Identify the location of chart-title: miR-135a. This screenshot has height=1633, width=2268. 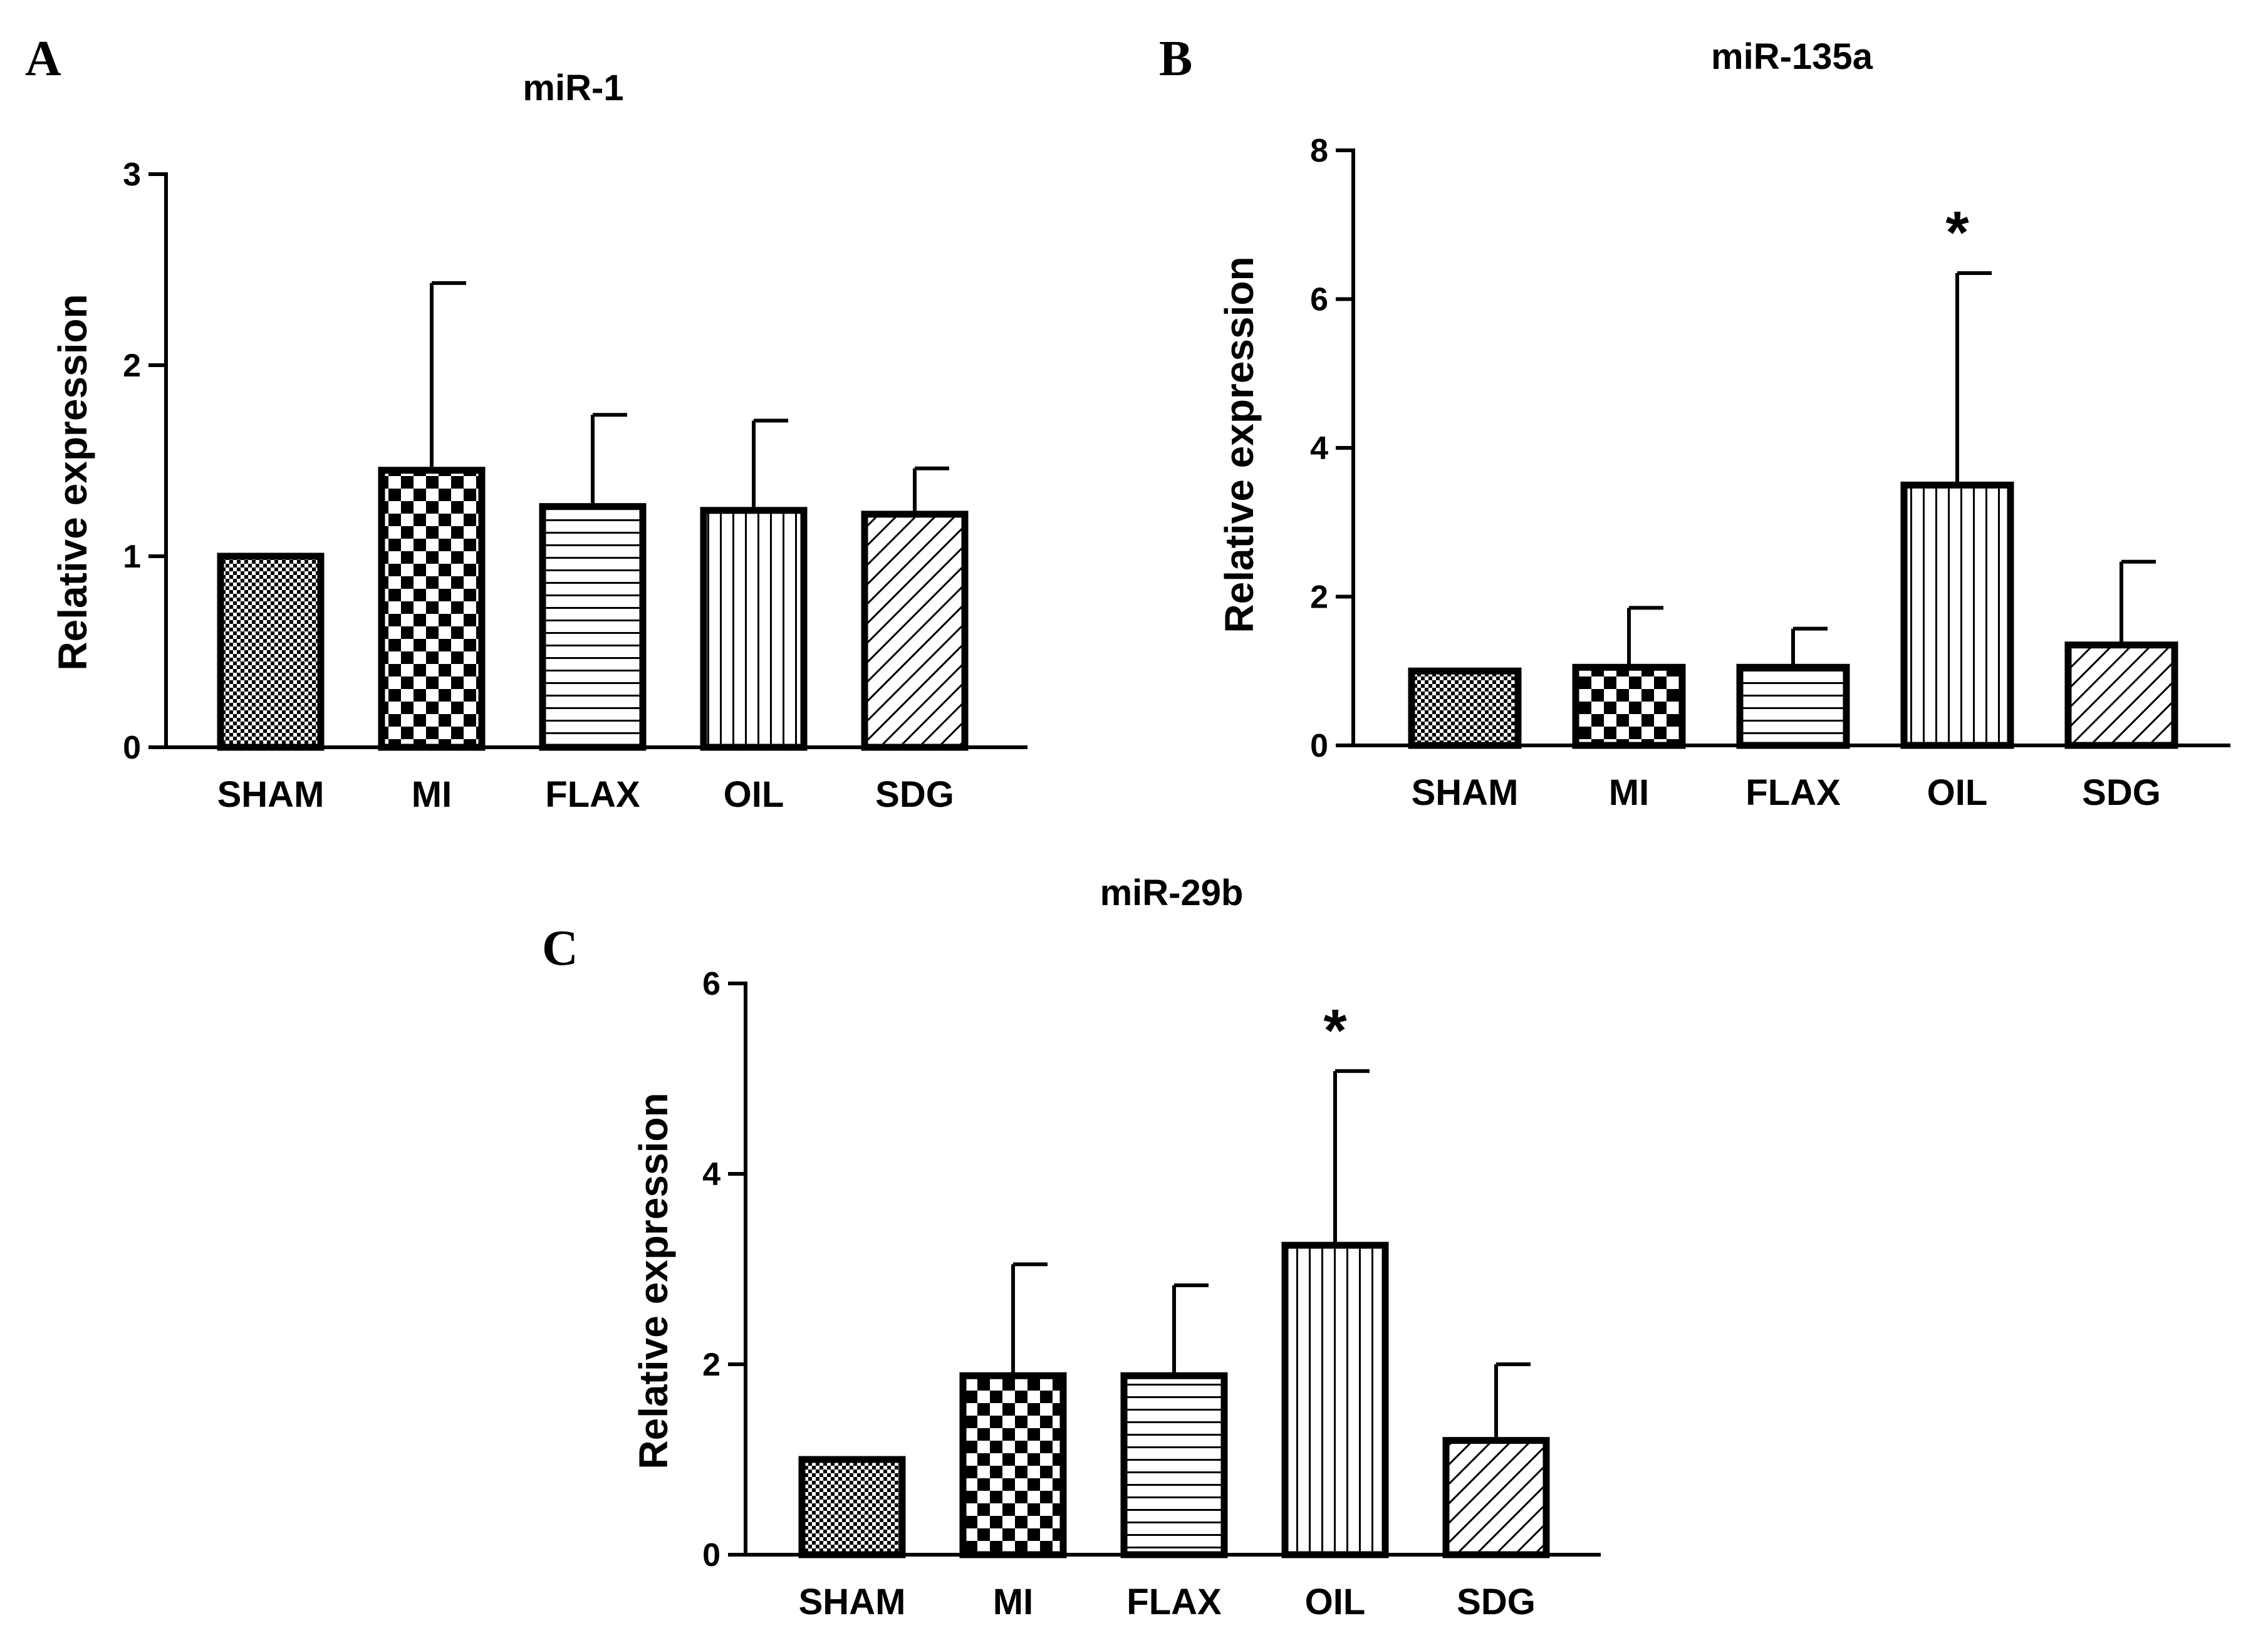
(1792, 56).